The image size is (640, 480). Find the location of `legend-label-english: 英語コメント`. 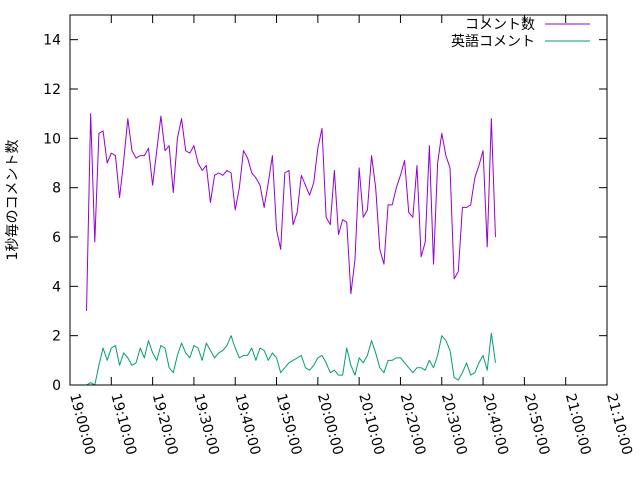

legend-label-english: 英語コメント is located at coordinates (493, 41).